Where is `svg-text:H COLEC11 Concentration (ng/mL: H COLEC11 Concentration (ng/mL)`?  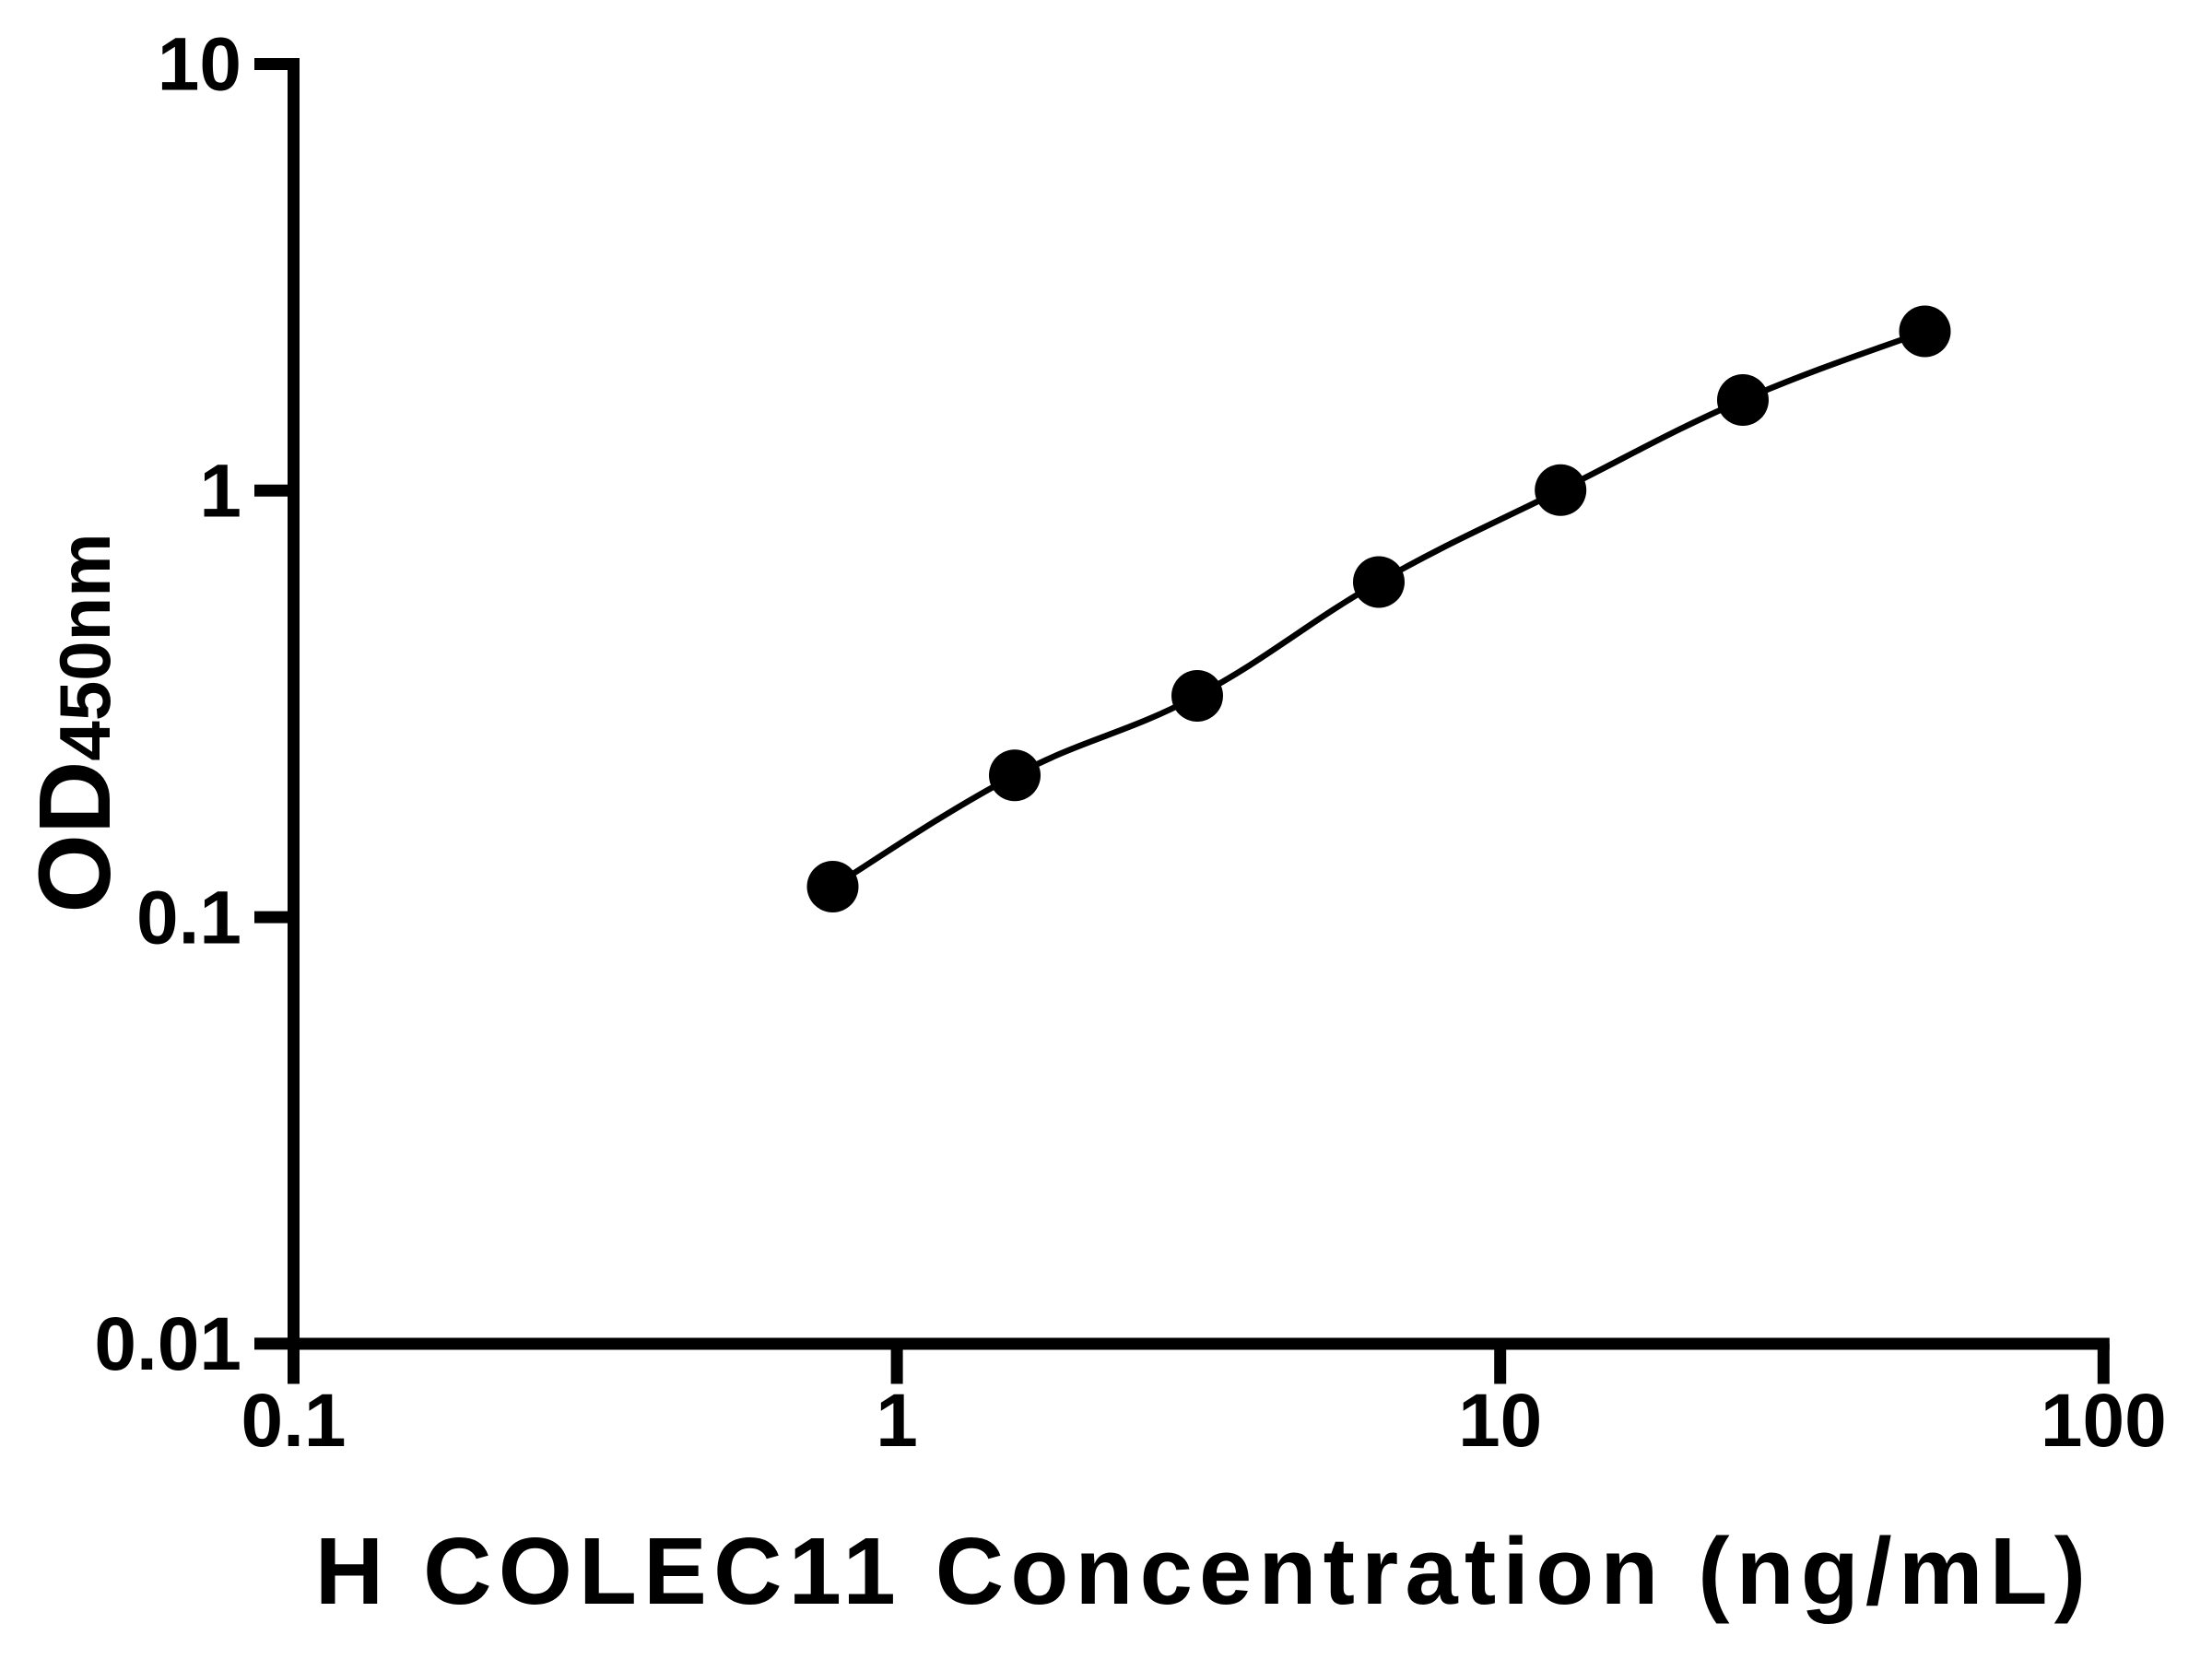
svg-text:H COLEC11 Concentration (ng/mL: H COLEC11 Concentration (ng/mL) is located at coordinates (1203, 1571).